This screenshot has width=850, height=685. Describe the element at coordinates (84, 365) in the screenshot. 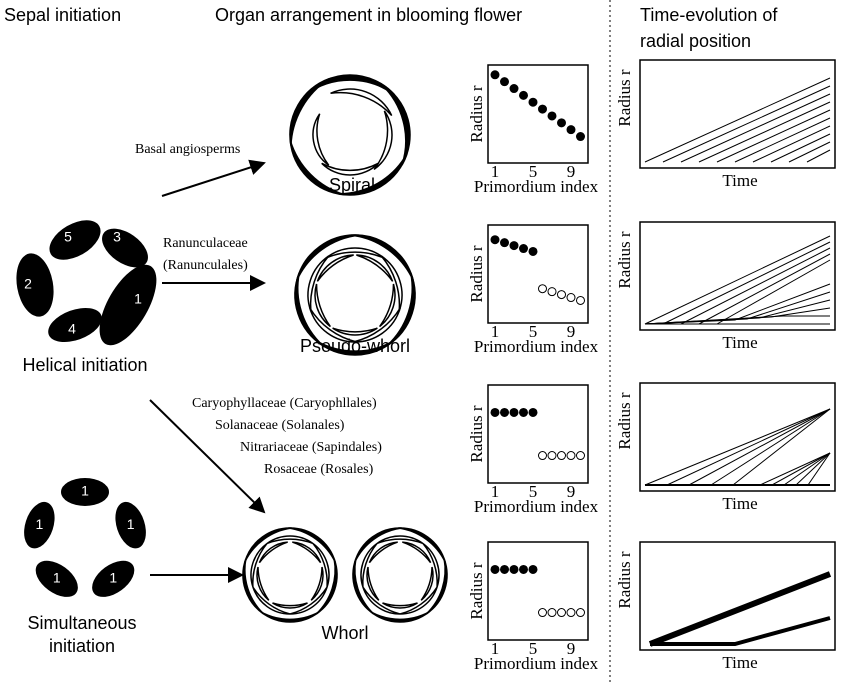

I see `initiation-label: Helical initiation` at that location.